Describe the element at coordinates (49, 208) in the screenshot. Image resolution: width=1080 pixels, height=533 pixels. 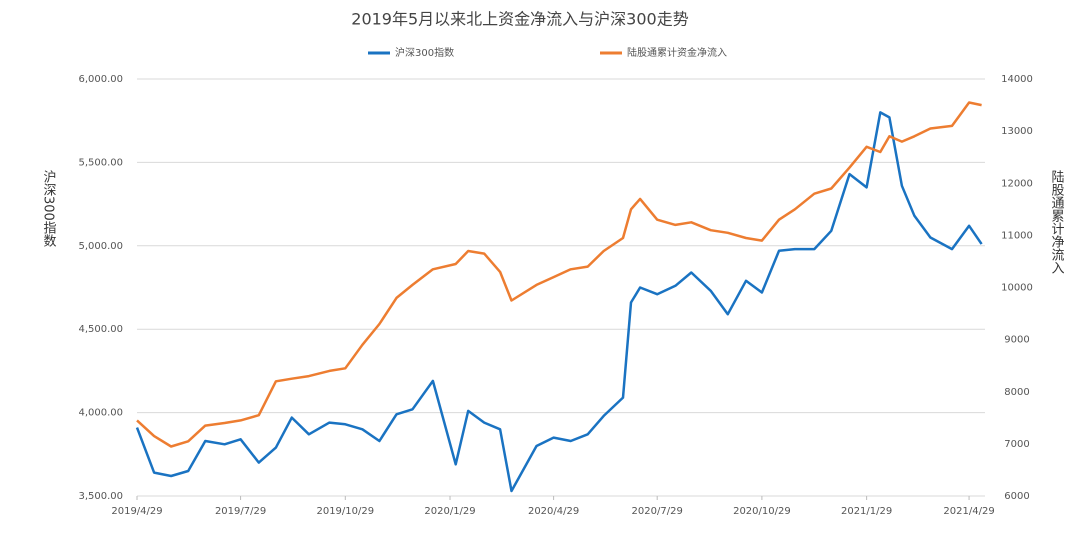
I see `y-axis-label: 沪深300指数` at that location.